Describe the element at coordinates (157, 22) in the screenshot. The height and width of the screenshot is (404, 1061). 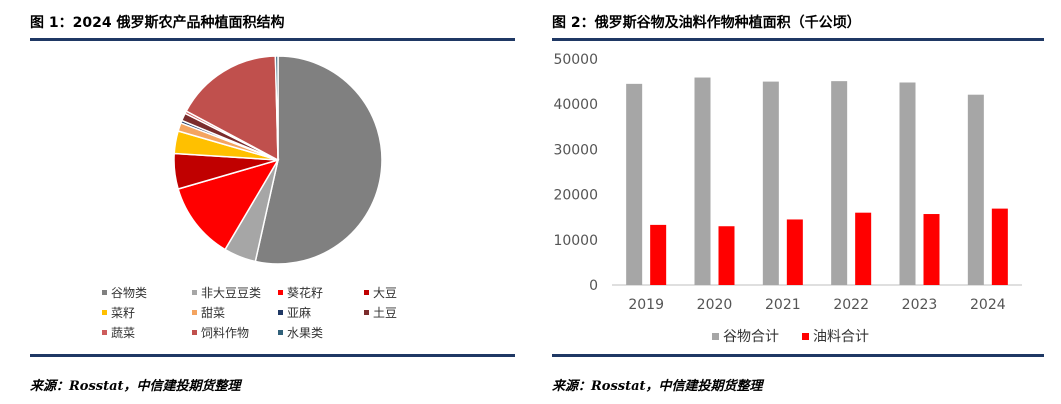
I see `pie-chart-title: 图 1：2024 俄罗斯农产品种植面积结构` at that location.